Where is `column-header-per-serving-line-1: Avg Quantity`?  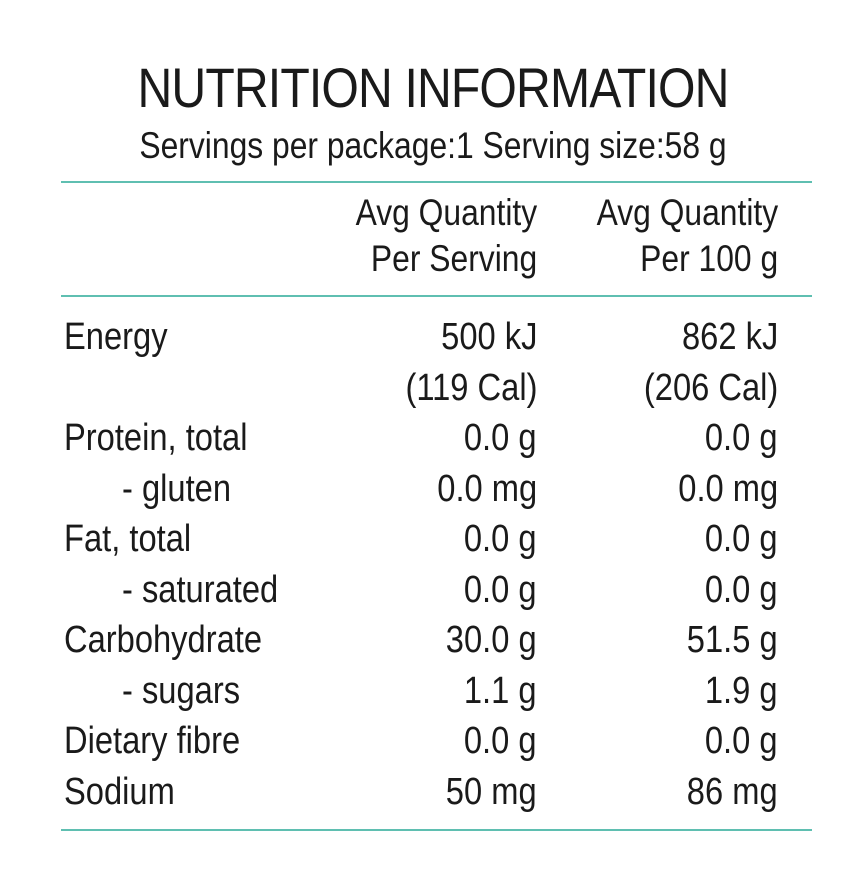
column-header-per-serving-line-1: Avg Quantity is located at coordinates (446, 212).